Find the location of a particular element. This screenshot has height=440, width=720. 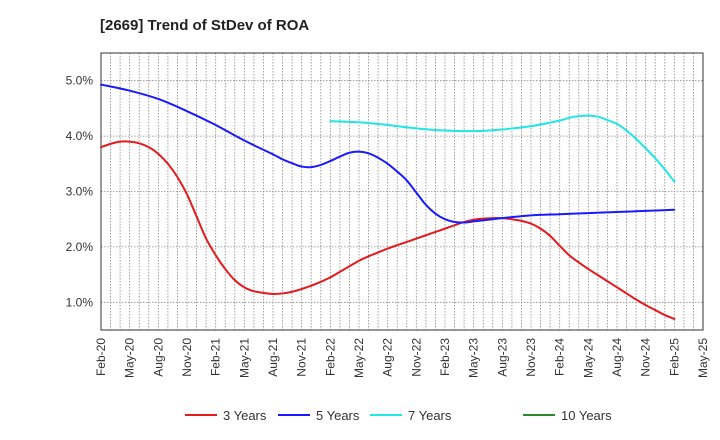

x-tick-label: May-25 is located at coordinates (703, 358).